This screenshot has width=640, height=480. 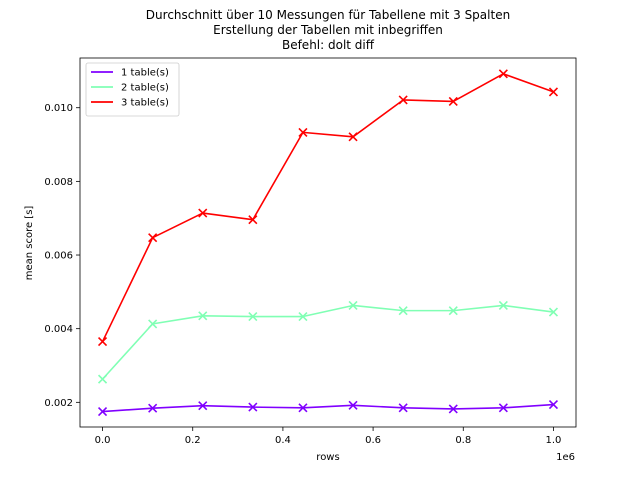 I want to click on x-tick-label: 0.4, so click(x=283, y=440).